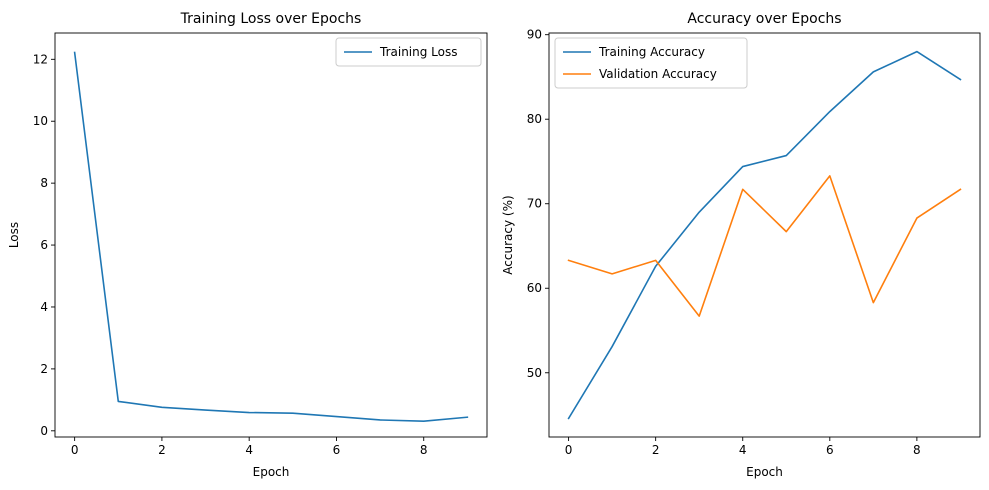 The image size is (989, 490). Describe the element at coordinates (764, 19) in the screenshot. I see `accuracy-chart-title: Accuracy over Epochs` at that location.